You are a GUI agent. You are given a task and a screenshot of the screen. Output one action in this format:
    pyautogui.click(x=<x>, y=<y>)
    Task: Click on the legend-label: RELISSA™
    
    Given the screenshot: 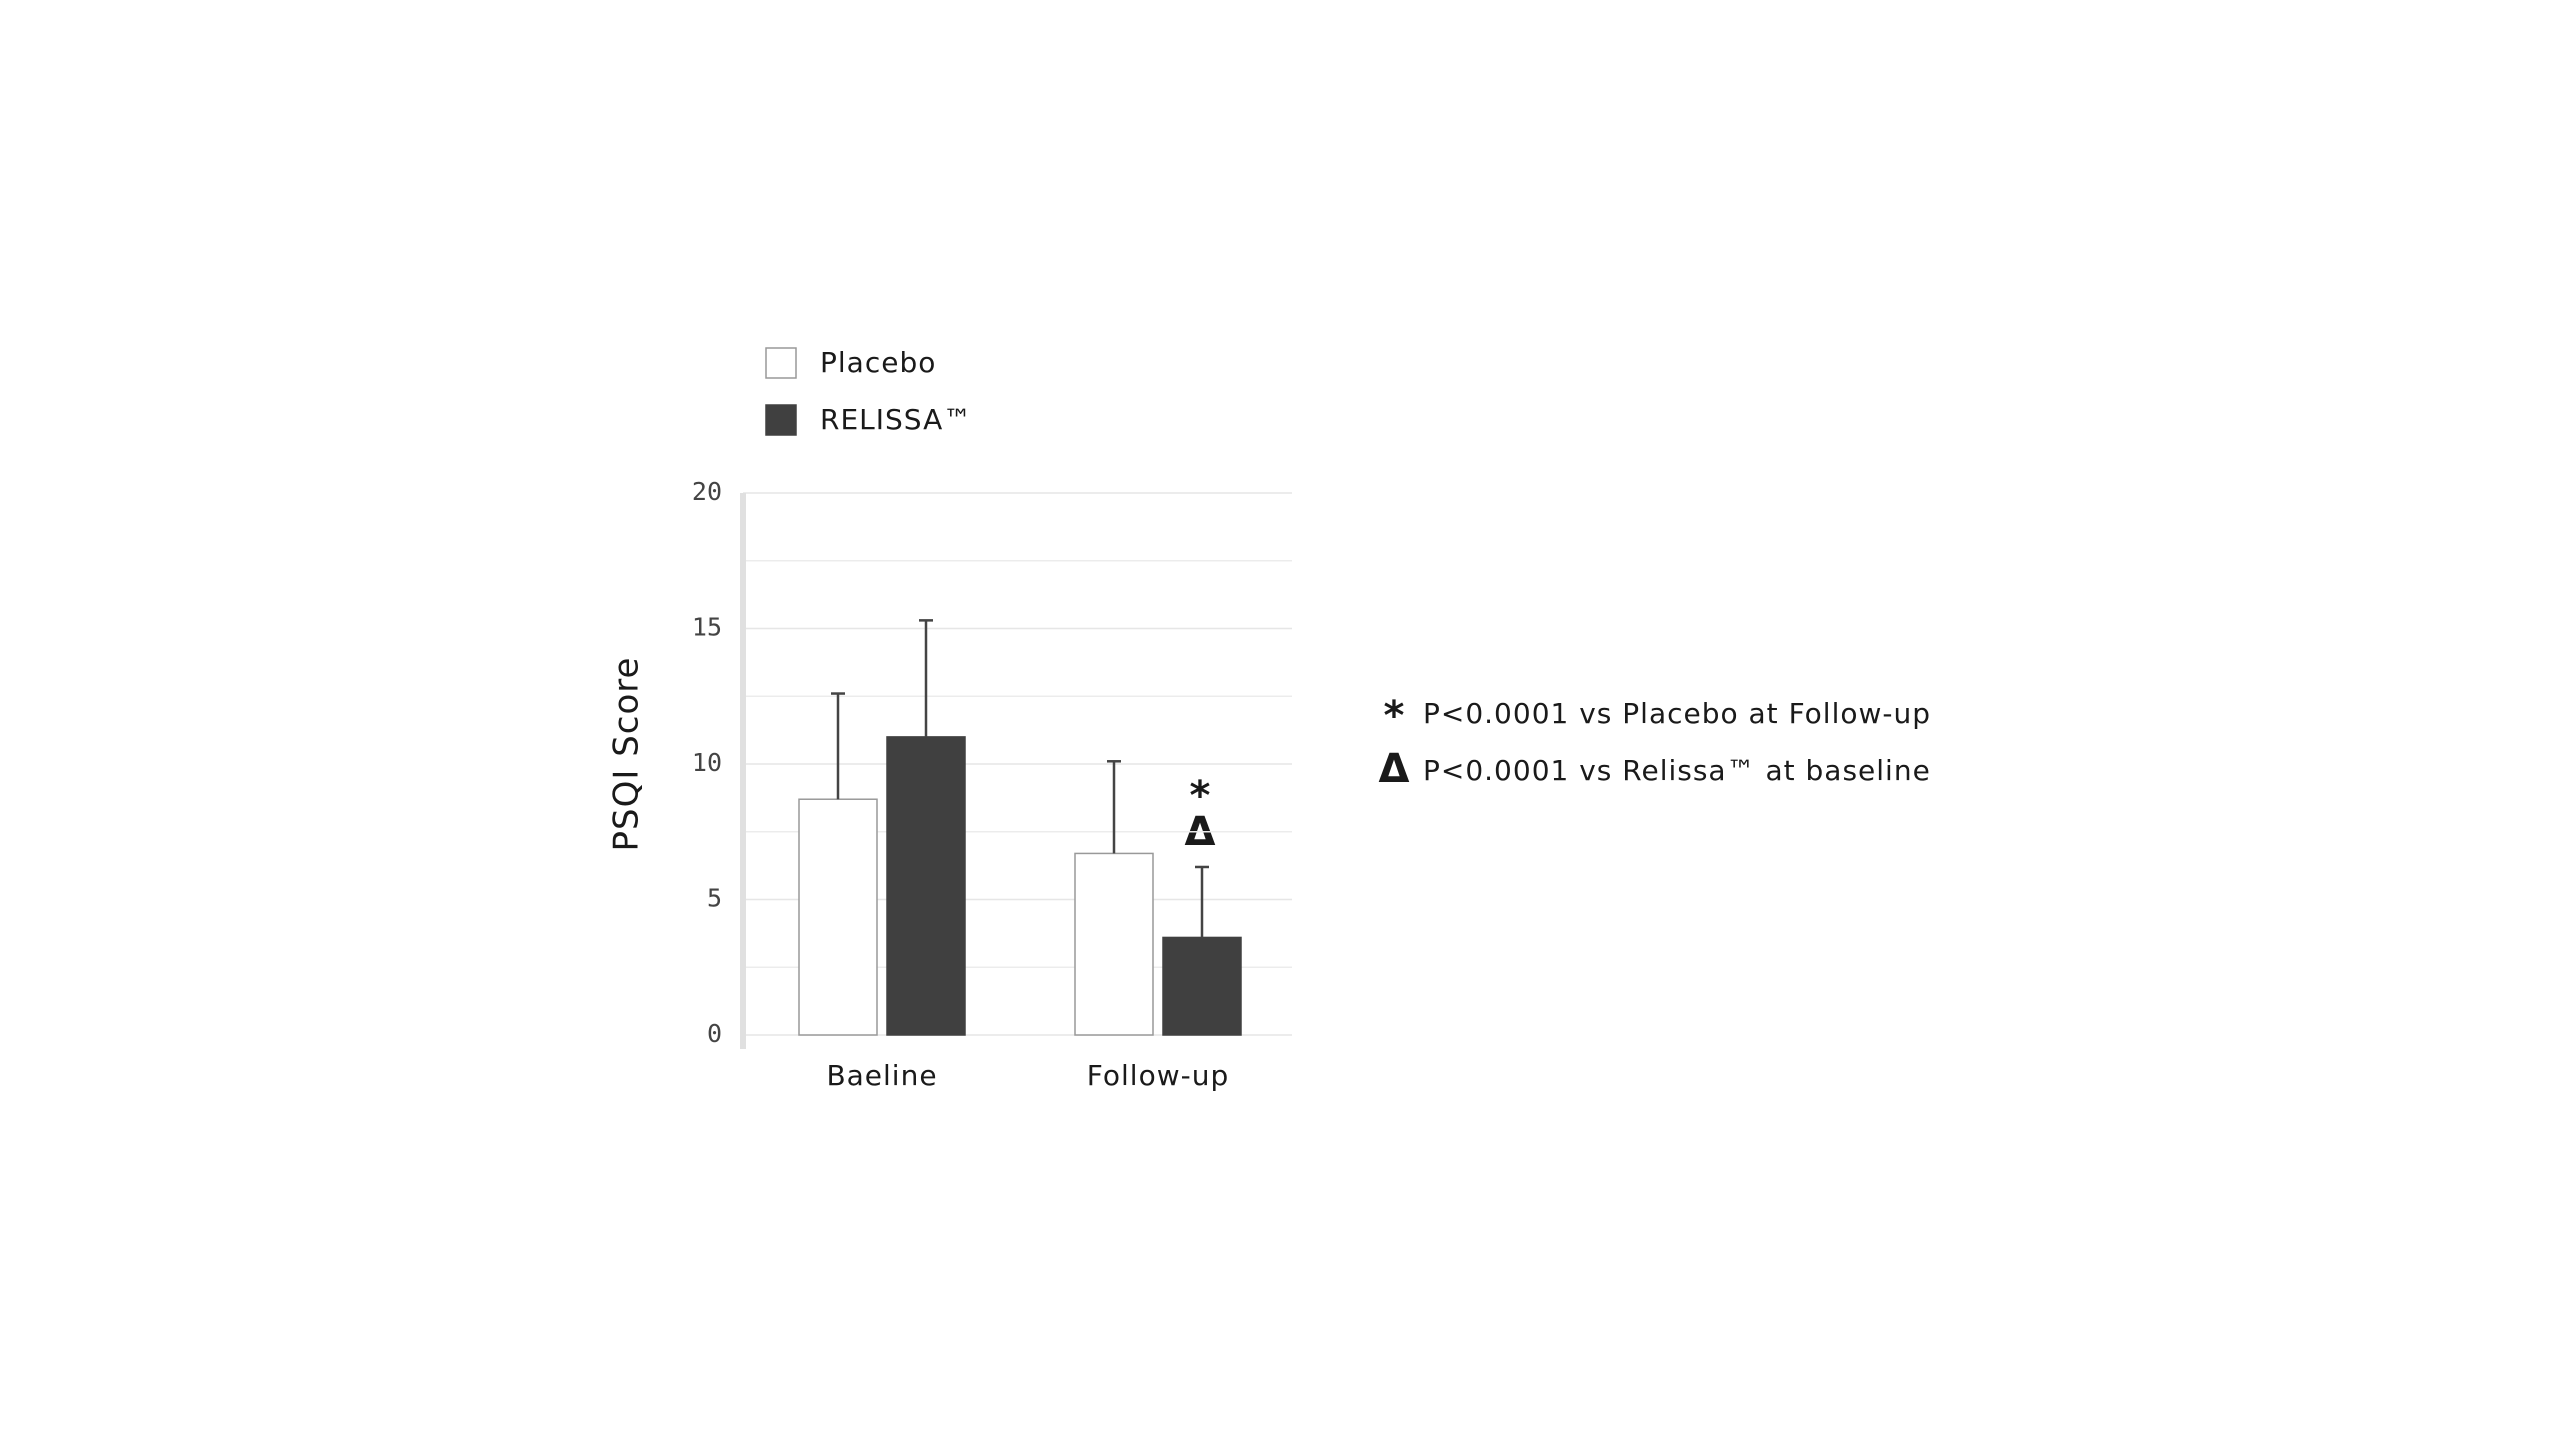 What is the action you would take?
    pyautogui.click(x=896, y=419)
    